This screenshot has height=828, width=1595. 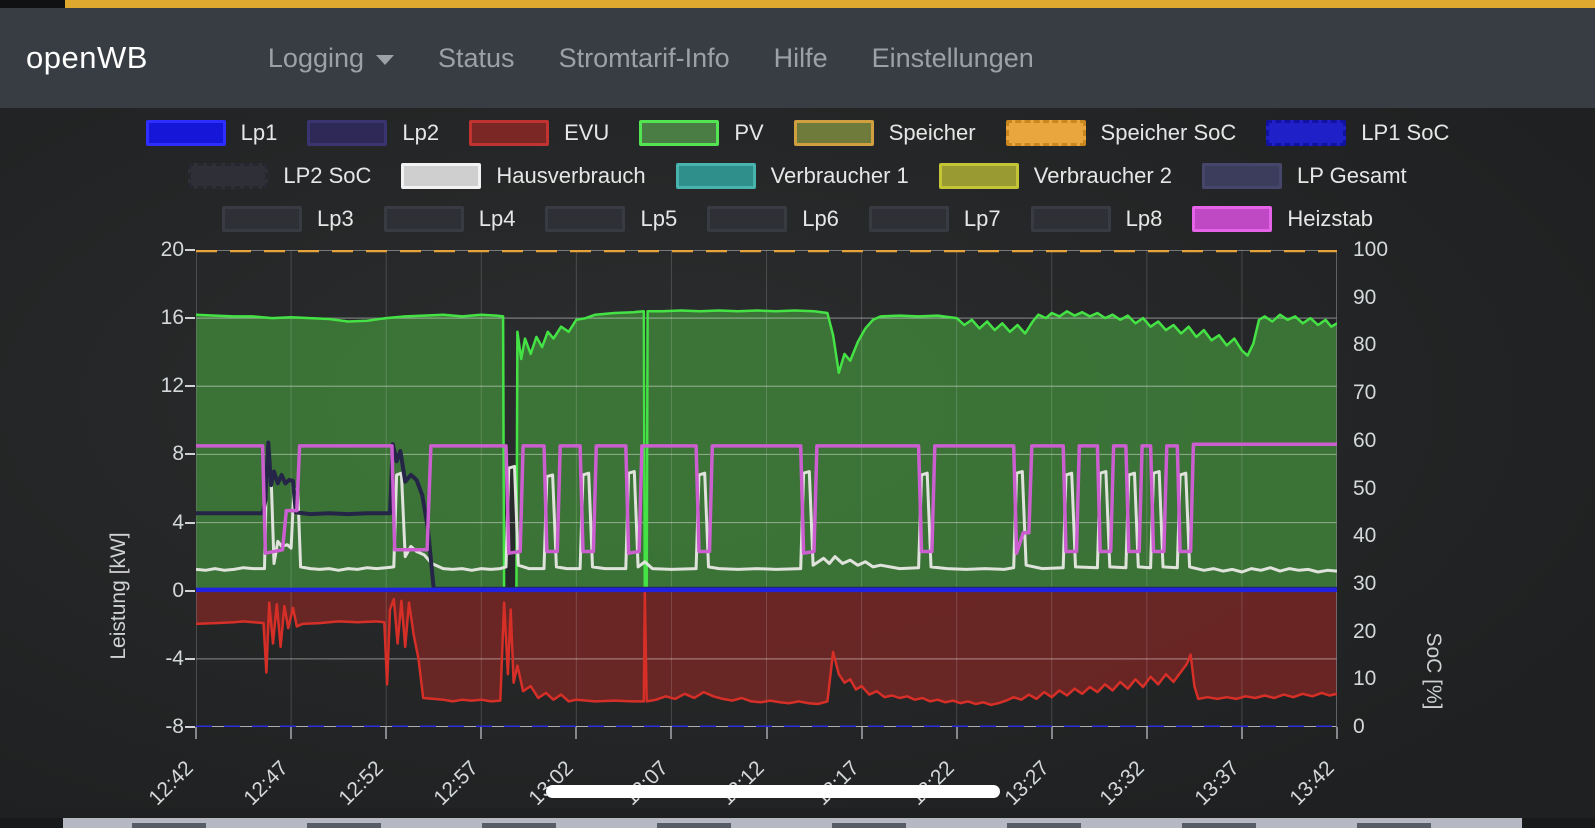 What do you see at coordinates (1102, 175) in the screenshot?
I see `legend-label: Verbraucher 2` at bounding box center [1102, 175].